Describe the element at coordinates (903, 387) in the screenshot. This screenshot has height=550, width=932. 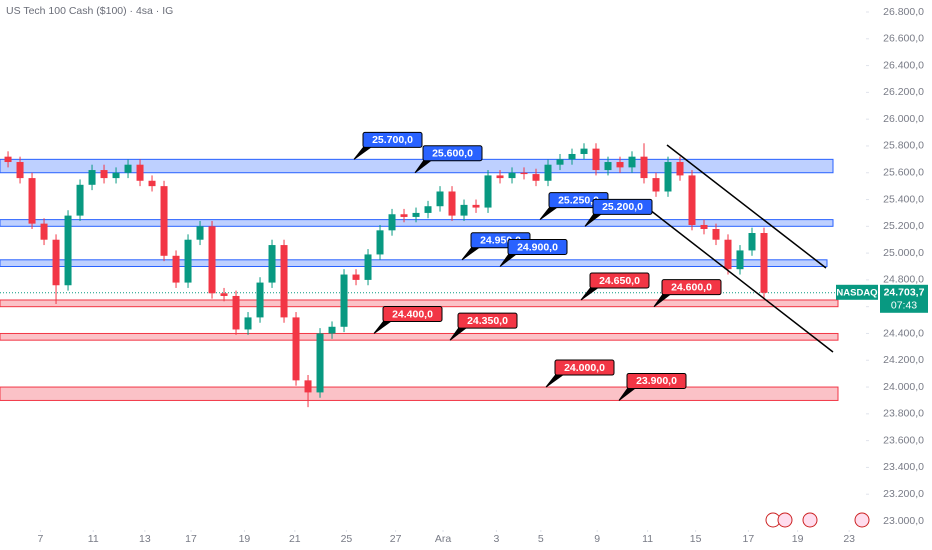
I see `y-tick-label: 24.000,0` at that location.